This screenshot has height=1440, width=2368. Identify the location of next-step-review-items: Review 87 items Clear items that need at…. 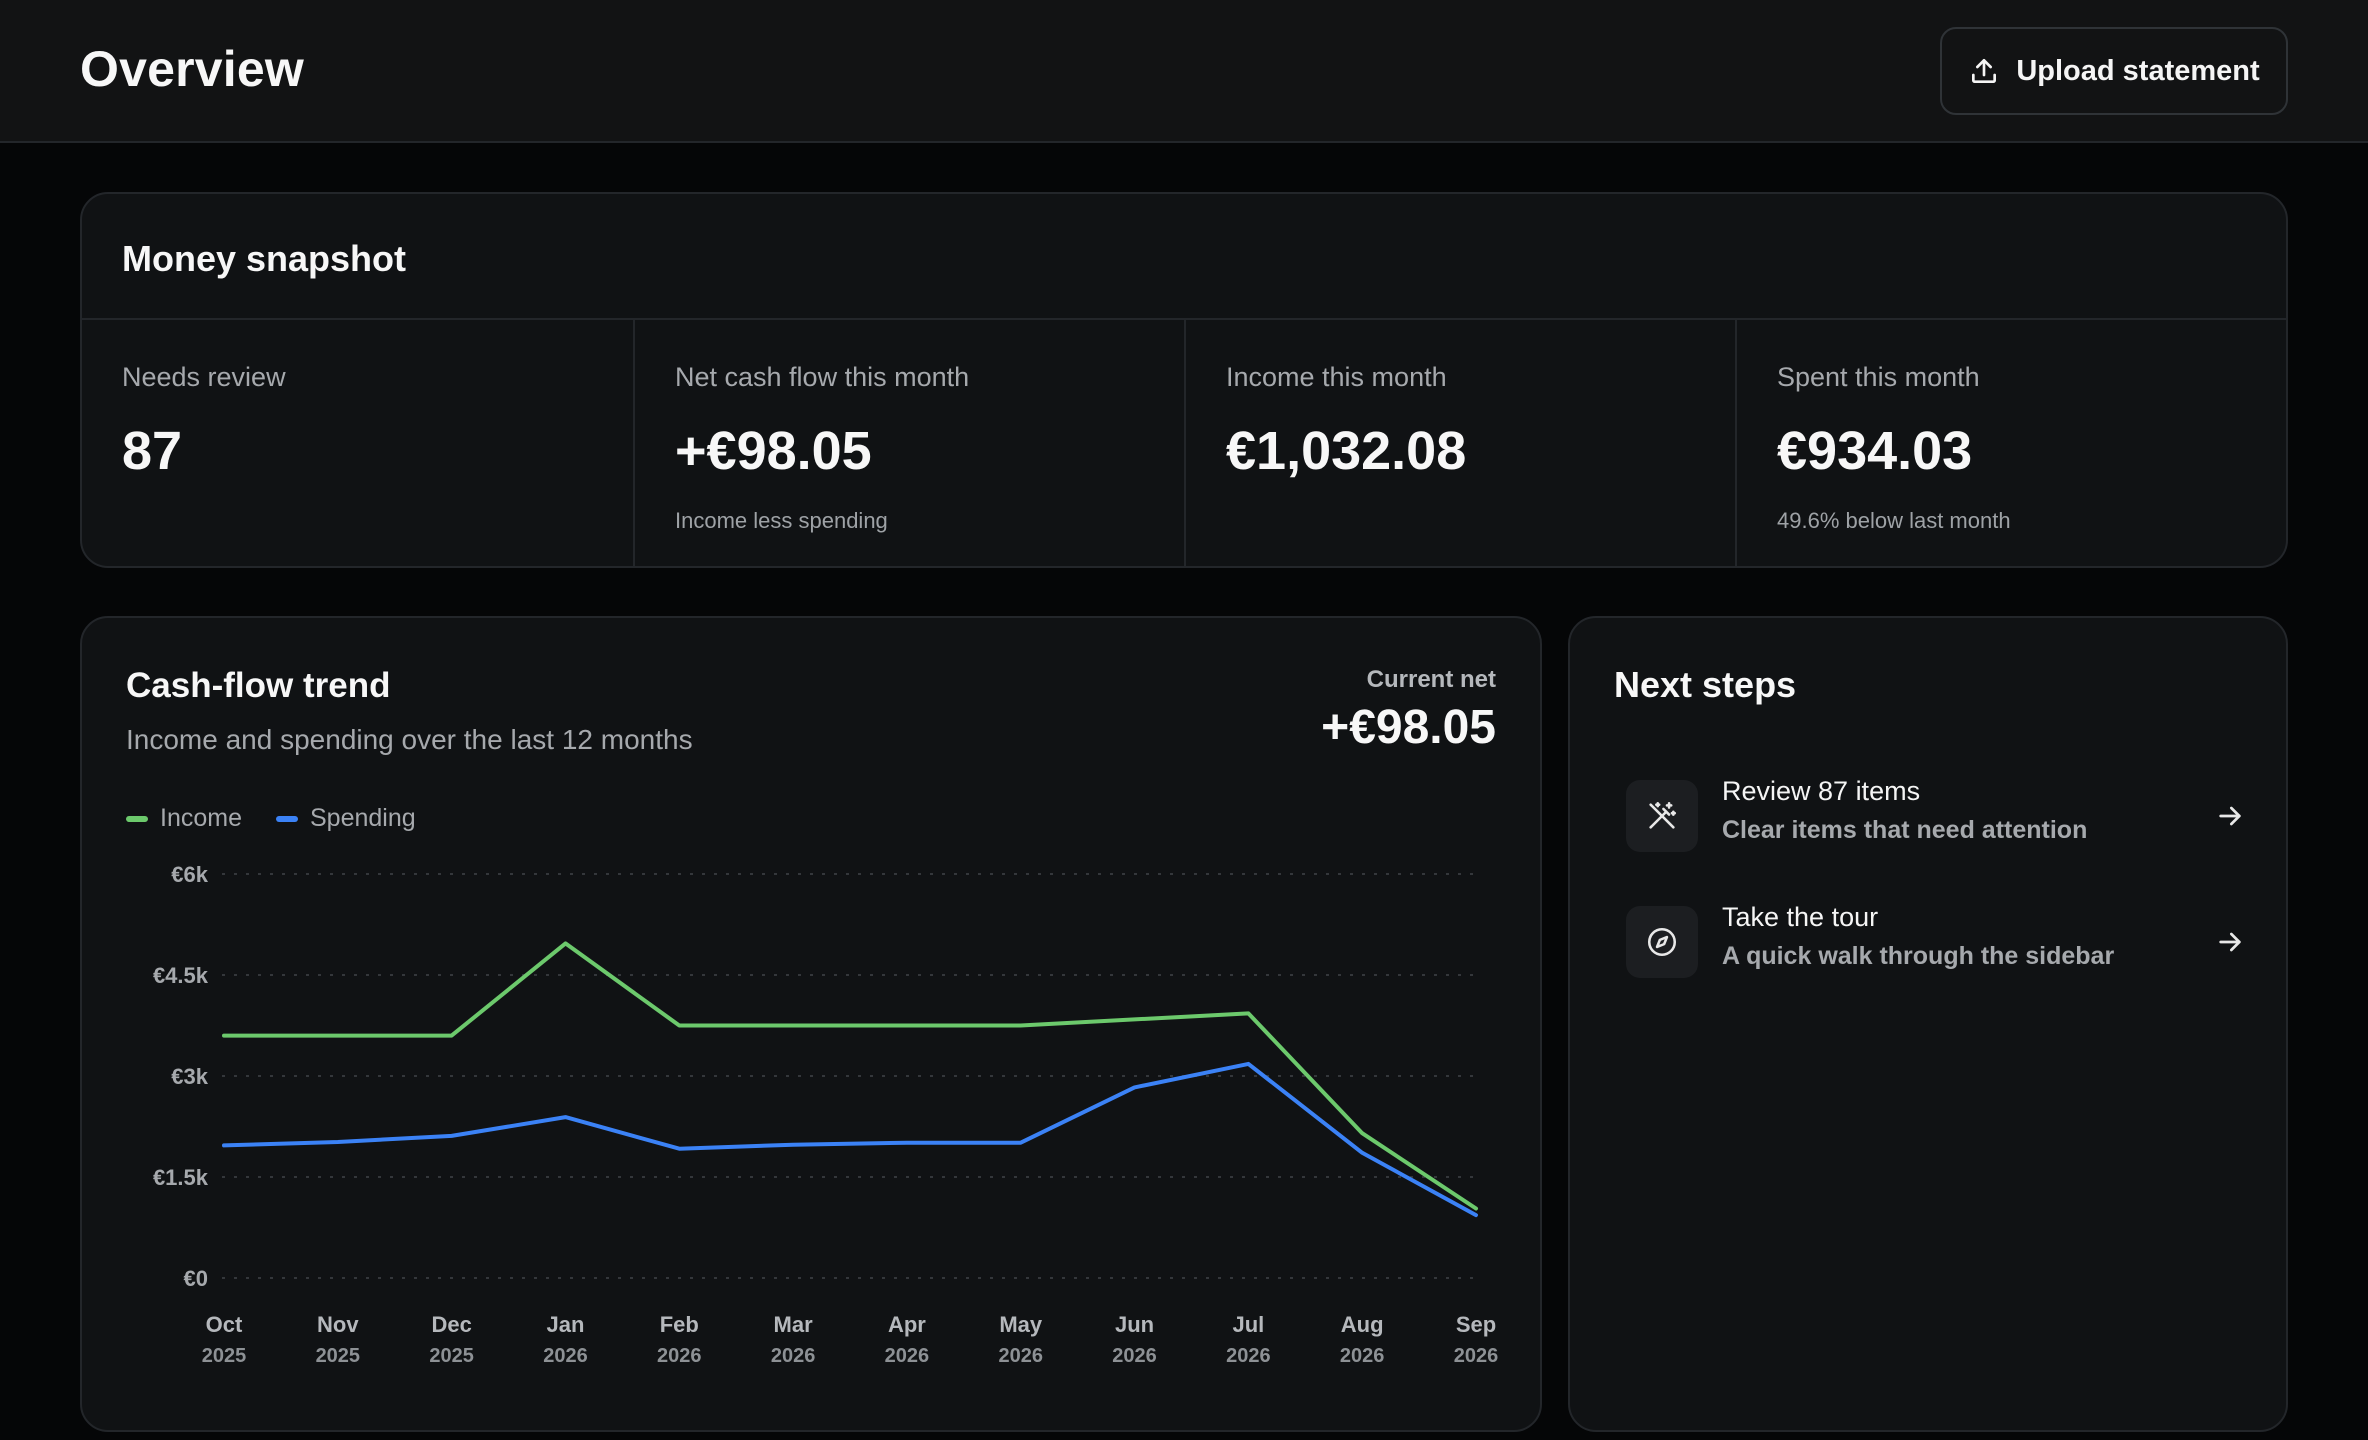
(1936, 818).